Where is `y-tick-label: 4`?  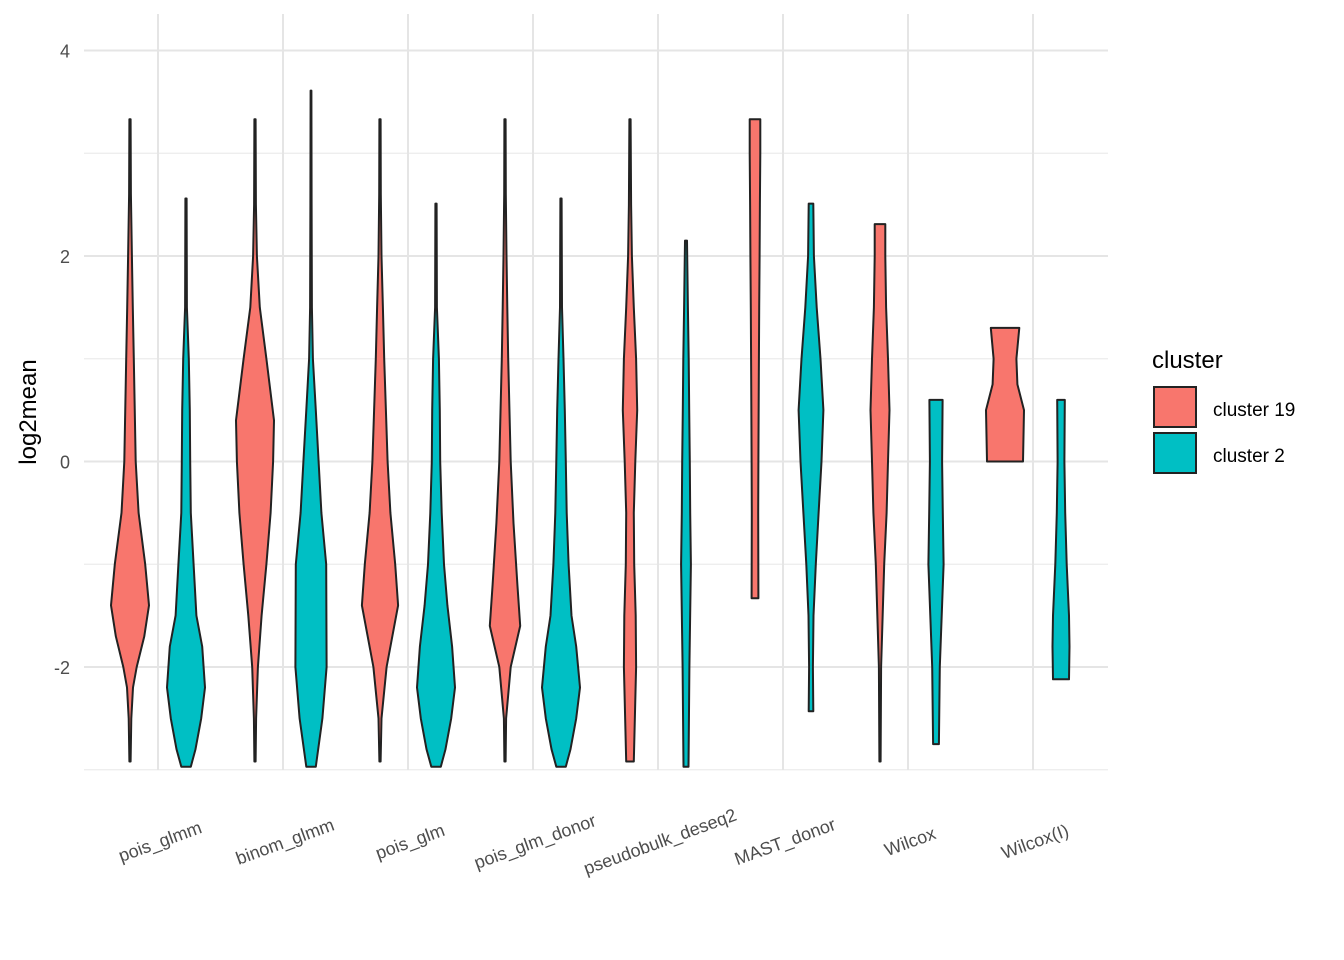
y-tick-label: 4 is located at coordinates (65, 52).